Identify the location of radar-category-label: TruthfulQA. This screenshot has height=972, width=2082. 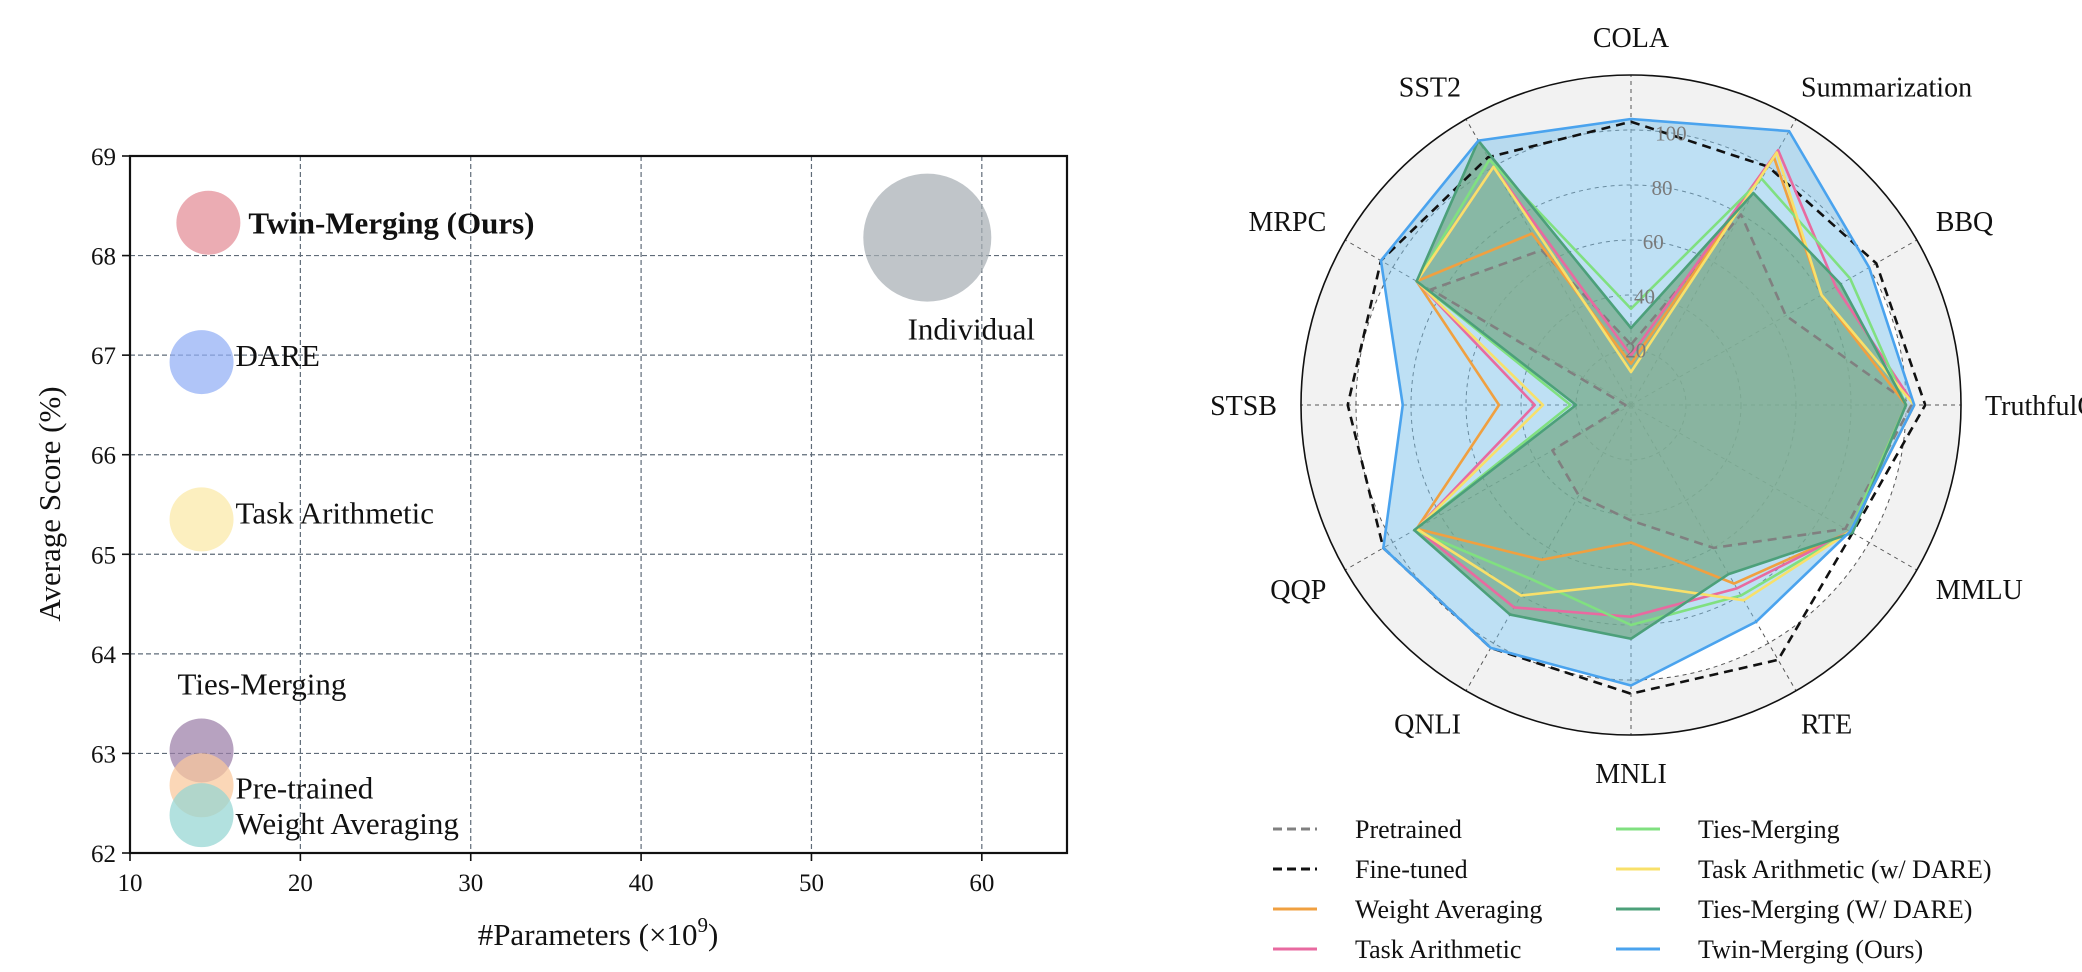
(2033, 406).